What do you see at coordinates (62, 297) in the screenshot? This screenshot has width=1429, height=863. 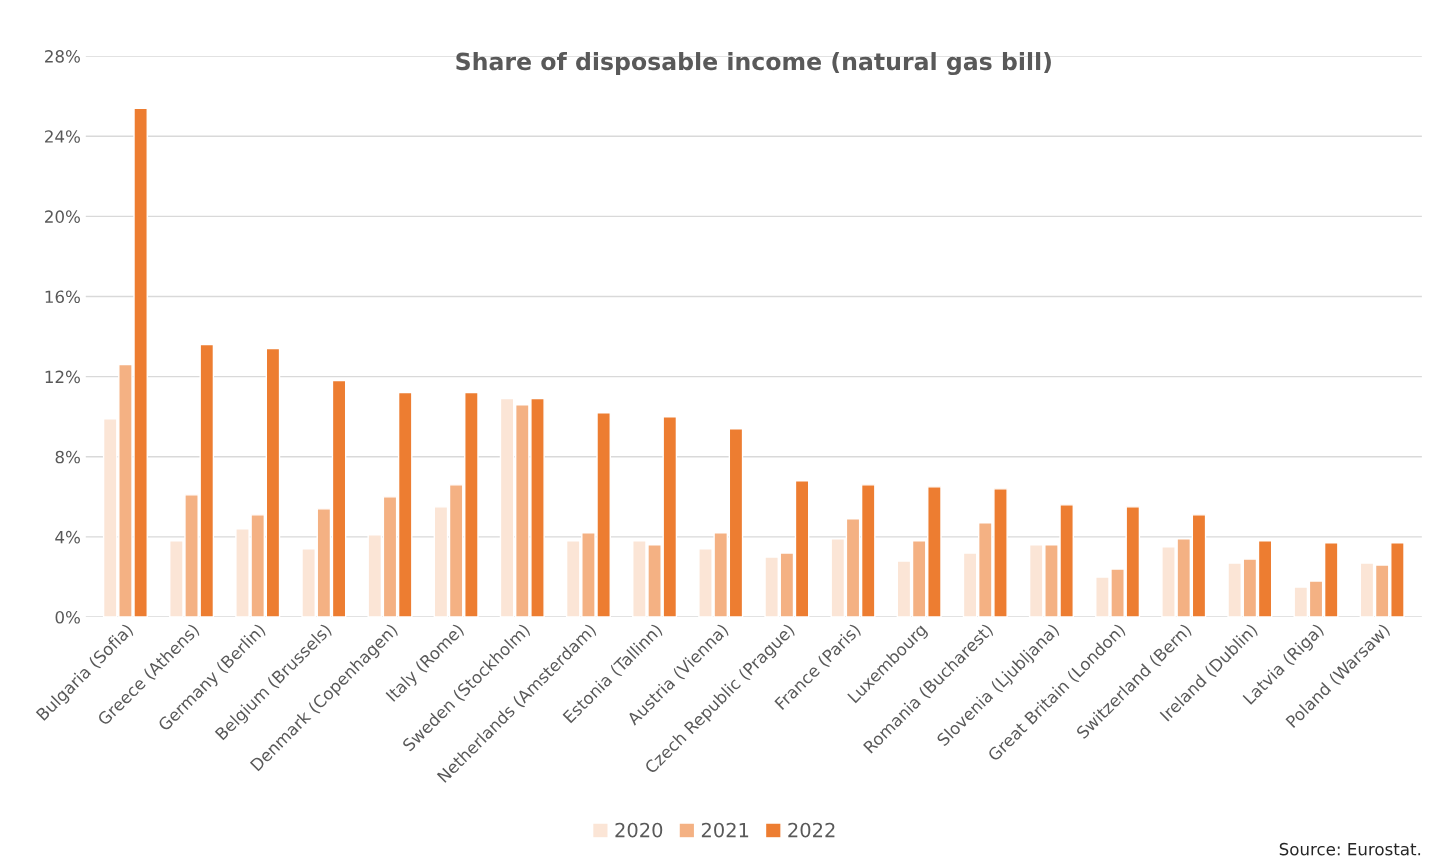 I see `y-tick-label: 16%` at bounding box center [62, 297].